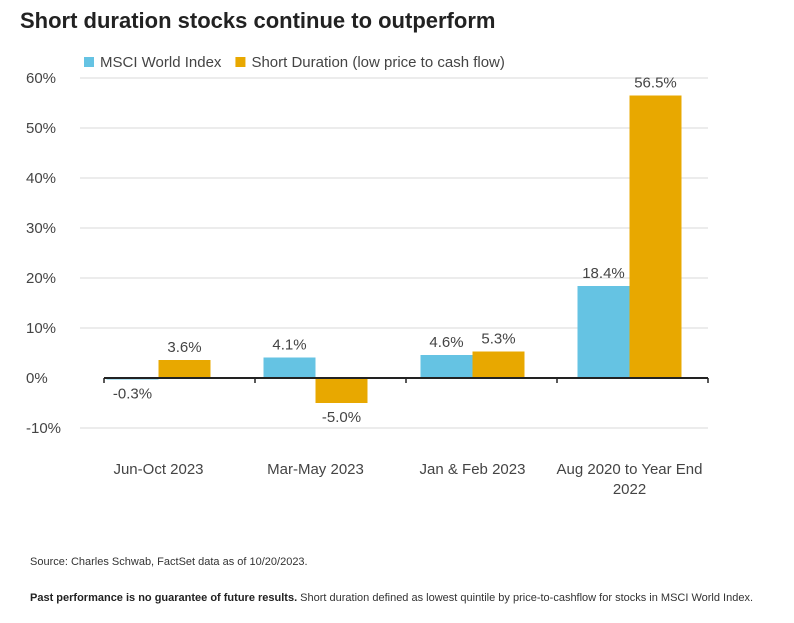 This screenshot has width=794, height=623. What do you see at coordinates (37, 378) in the screenshot?
I see `y-tick-label: 0%` at bounding box center [37, 378].